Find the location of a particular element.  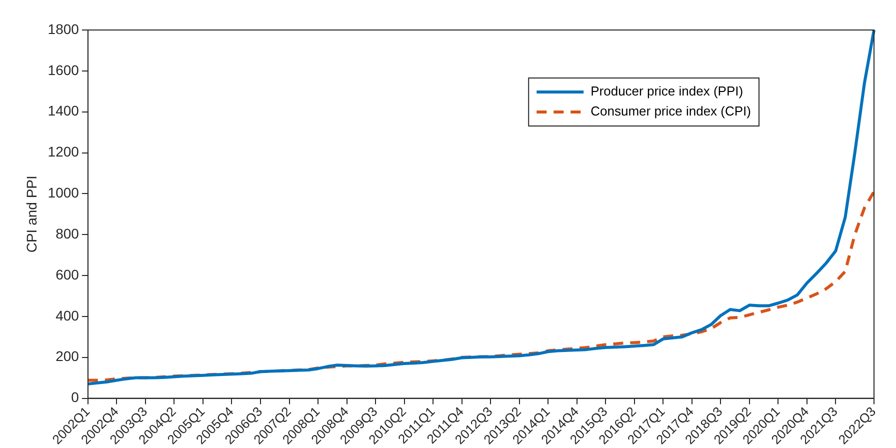

y-tick-label: 1200 is located at coordinates (64, 152).